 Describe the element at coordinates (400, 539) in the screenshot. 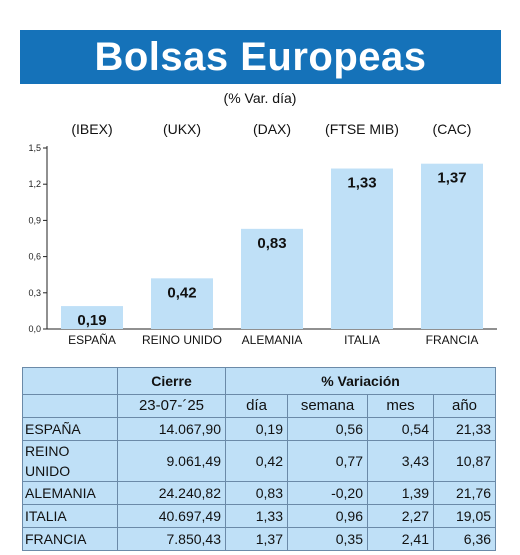

I see `mes-cell: 2,41` at that location.